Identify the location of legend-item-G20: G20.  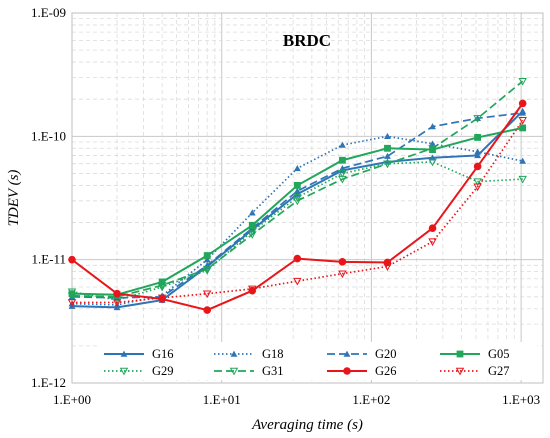
(362, 354).